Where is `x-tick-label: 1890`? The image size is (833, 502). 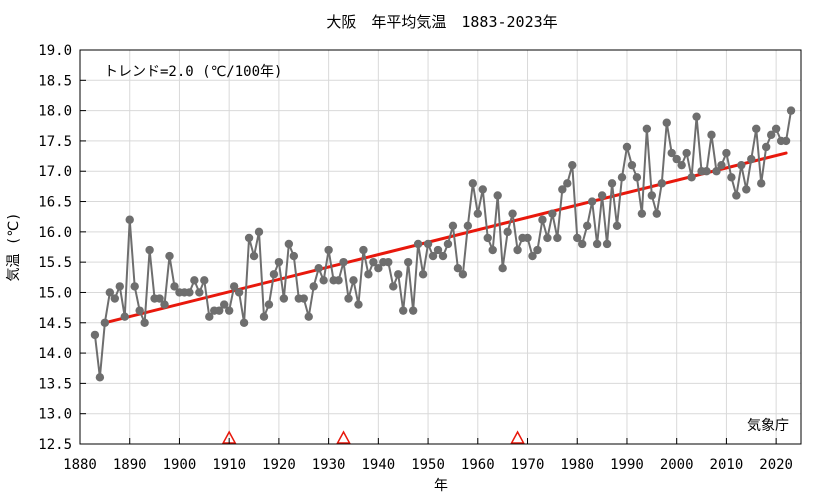
x-tick-label: 1890 is located at coordinates (130, 465).